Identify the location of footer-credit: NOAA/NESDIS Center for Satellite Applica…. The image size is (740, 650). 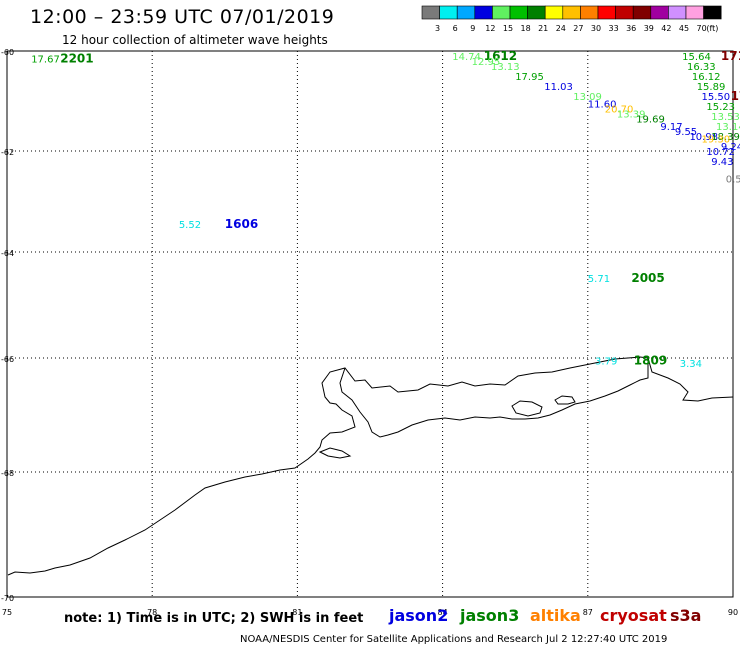
(454, 639).